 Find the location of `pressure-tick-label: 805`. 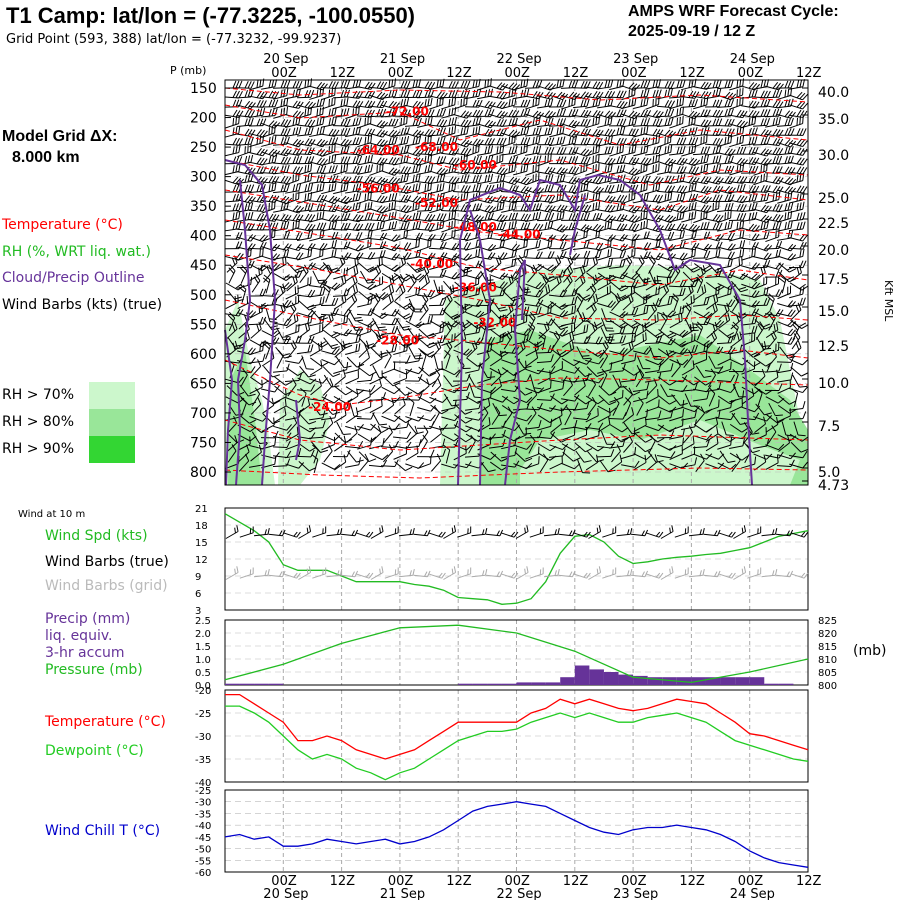

pressure-tick-label: 805 is located at coordinates (827, 673).